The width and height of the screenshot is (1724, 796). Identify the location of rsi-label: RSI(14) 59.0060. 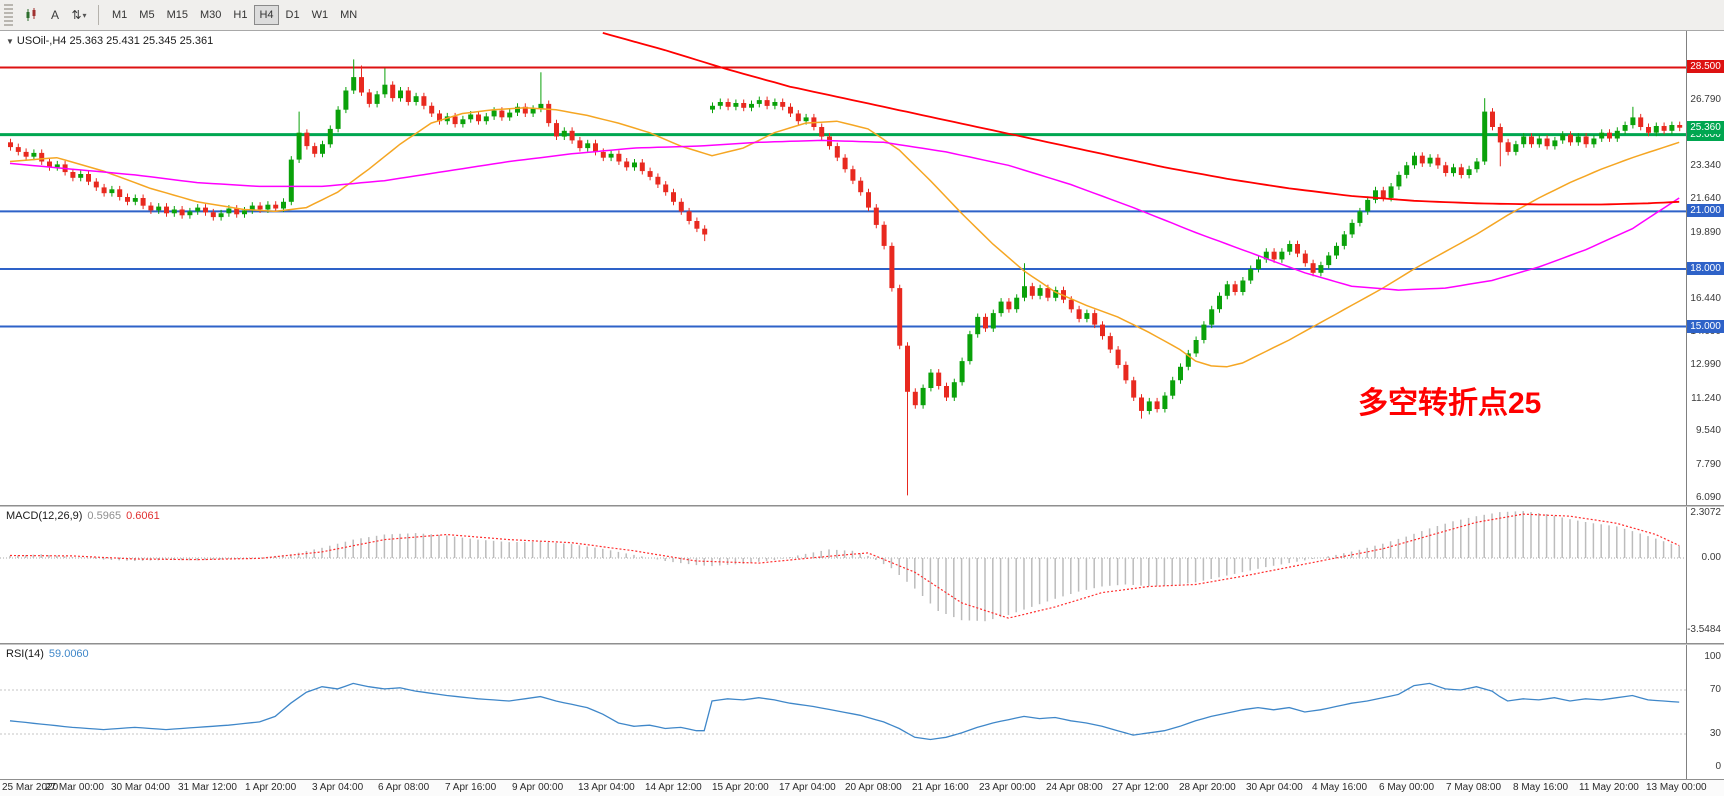
(47, 654).